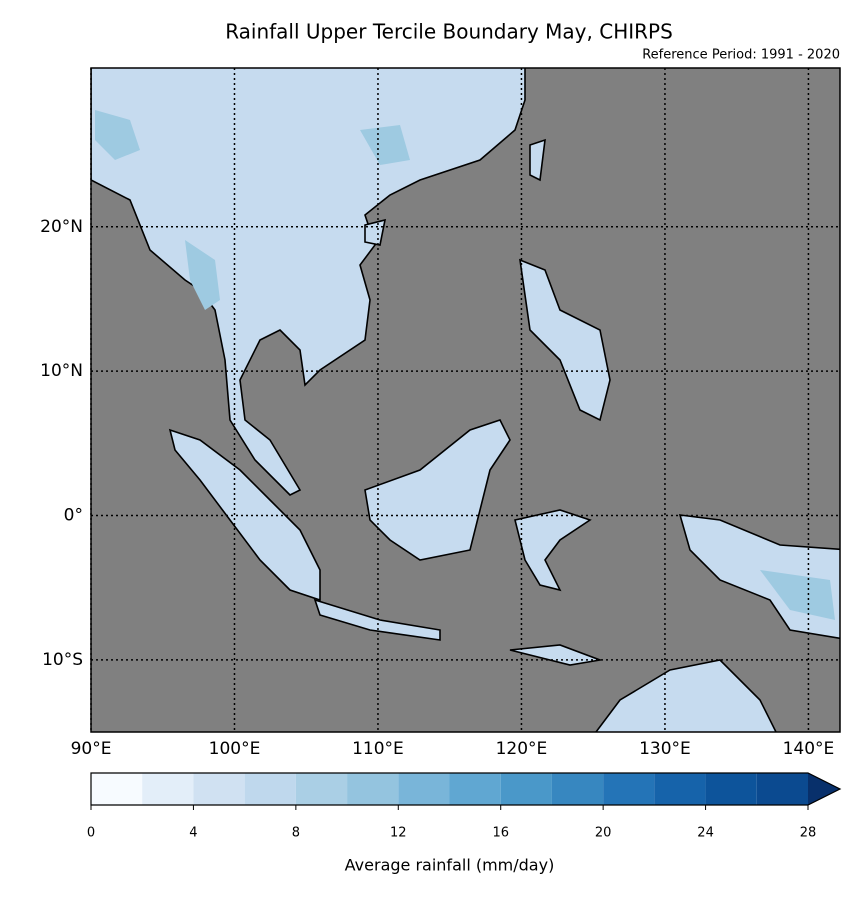  Describe the element at coordinates (553, 550) in the screenshot. I see `sulawesi` at that location.